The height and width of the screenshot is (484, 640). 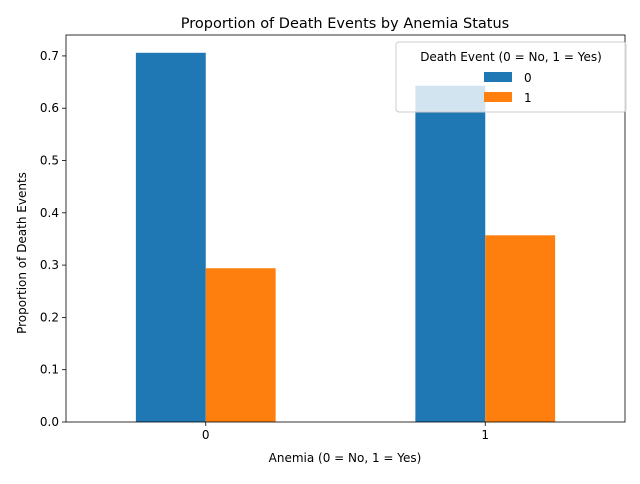 I want to click on y-tick-label-0.6: 0.6, so click(x=49, y=108).